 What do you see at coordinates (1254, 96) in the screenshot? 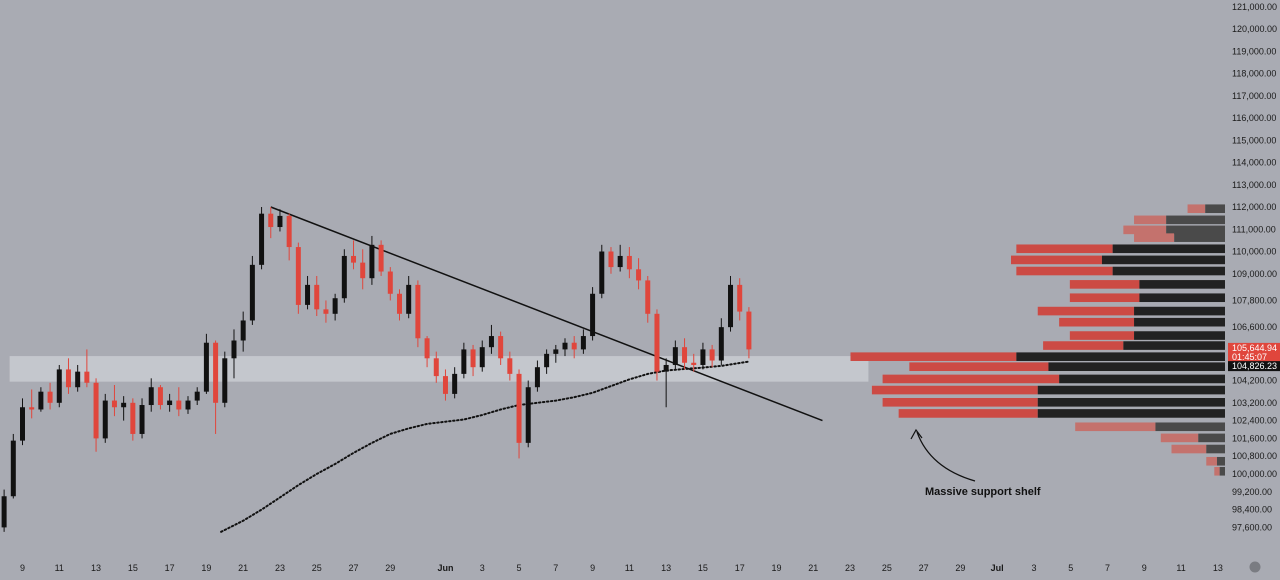
I see `price-tick-label: 117,000.00` at bounding box center [1254, 96].